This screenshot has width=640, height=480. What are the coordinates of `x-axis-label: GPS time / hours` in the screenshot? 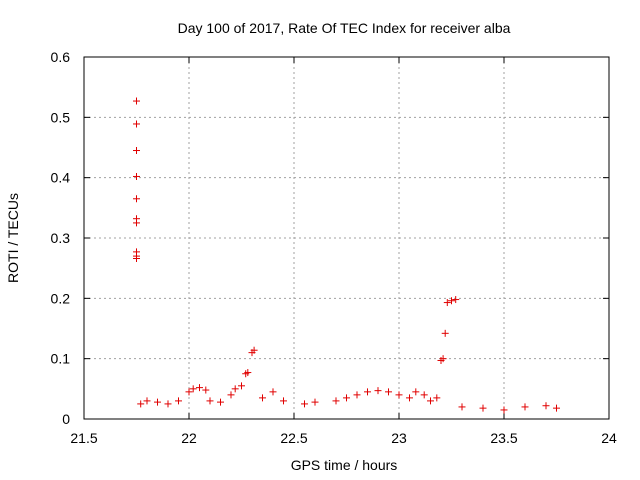 It's located at (344, 465).